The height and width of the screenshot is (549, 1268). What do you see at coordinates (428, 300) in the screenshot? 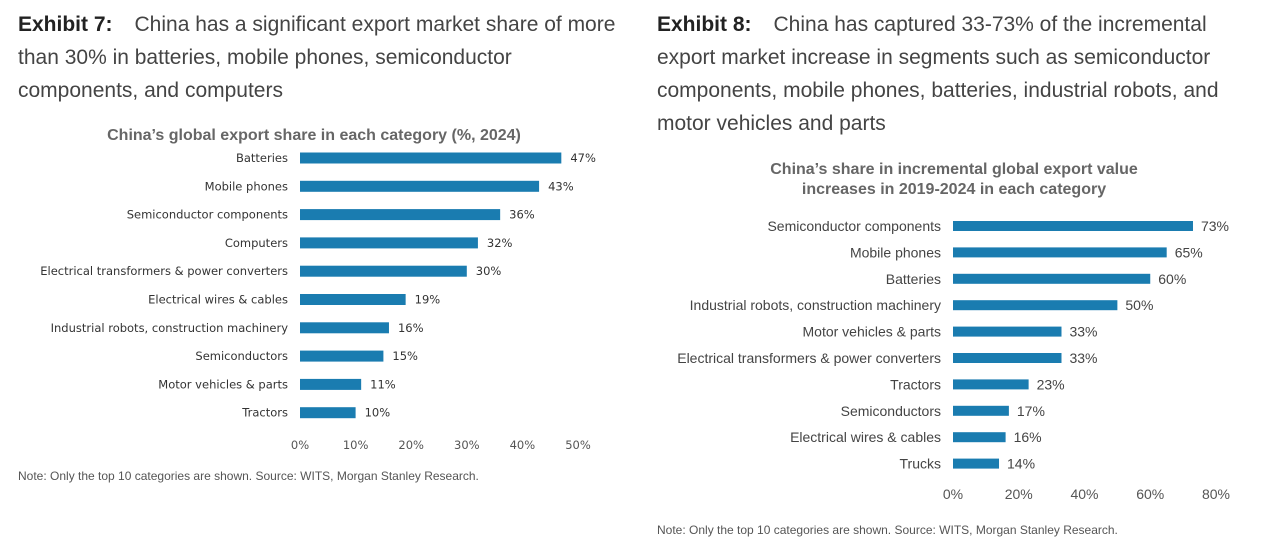
I see `data-label: 19%` at bounding box center [428, 300].